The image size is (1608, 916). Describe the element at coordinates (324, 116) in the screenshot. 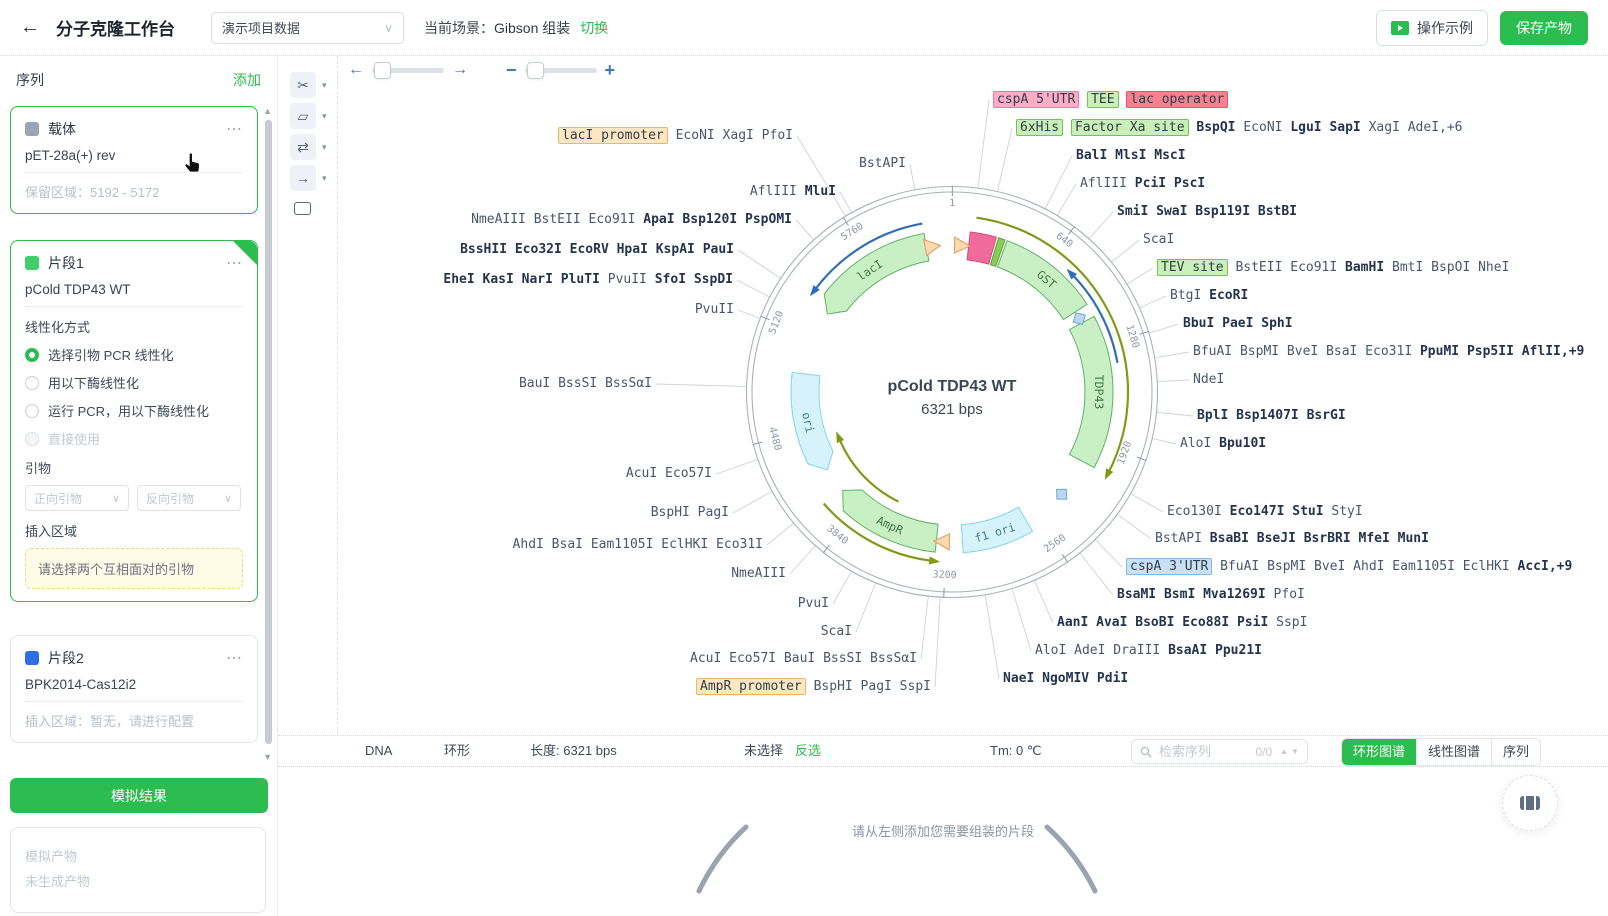

I see `tag-caret: ▾` at that location.